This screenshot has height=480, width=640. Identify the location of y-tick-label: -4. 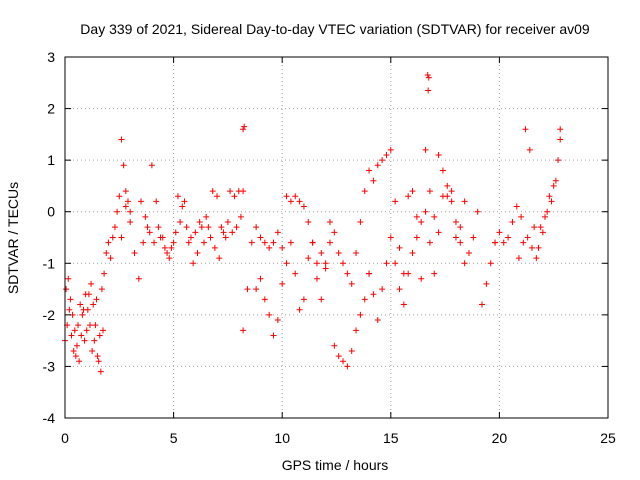
(49, 418).